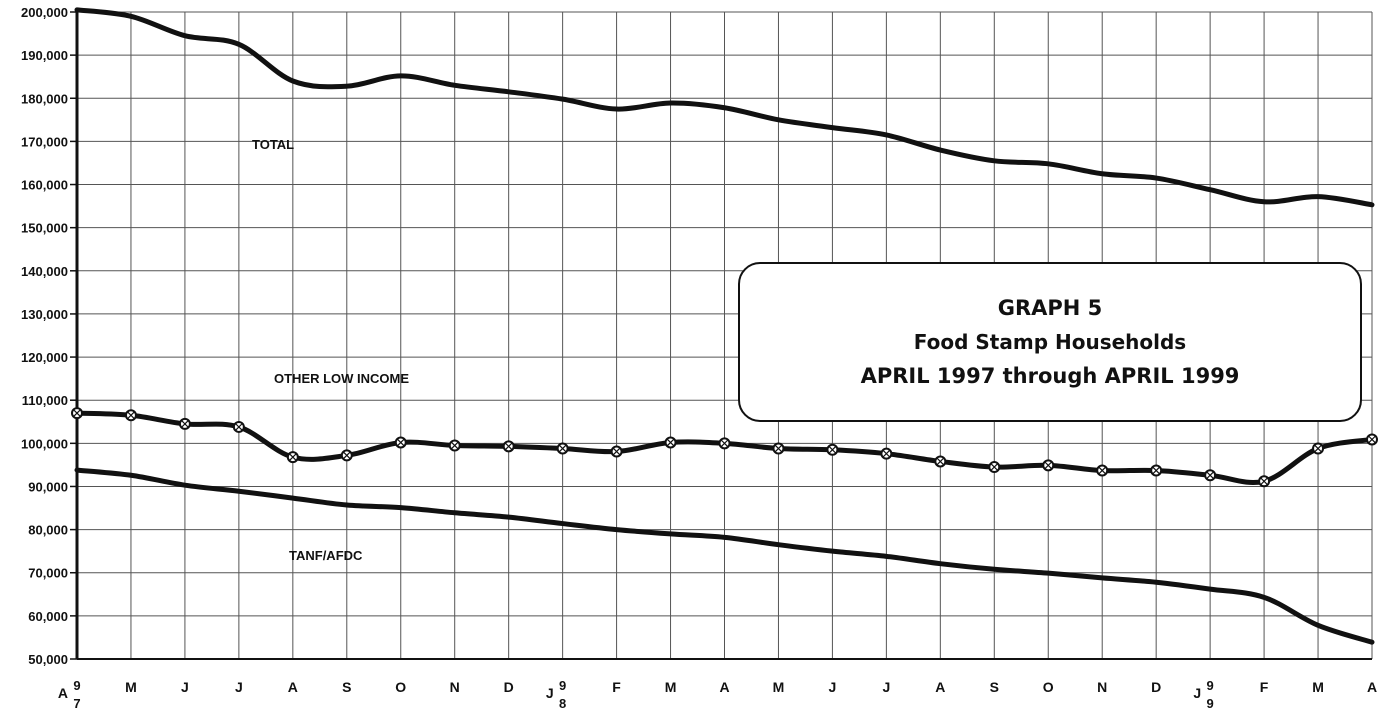  I want to click on y-tick-label: 70,000, so click(48, 573).